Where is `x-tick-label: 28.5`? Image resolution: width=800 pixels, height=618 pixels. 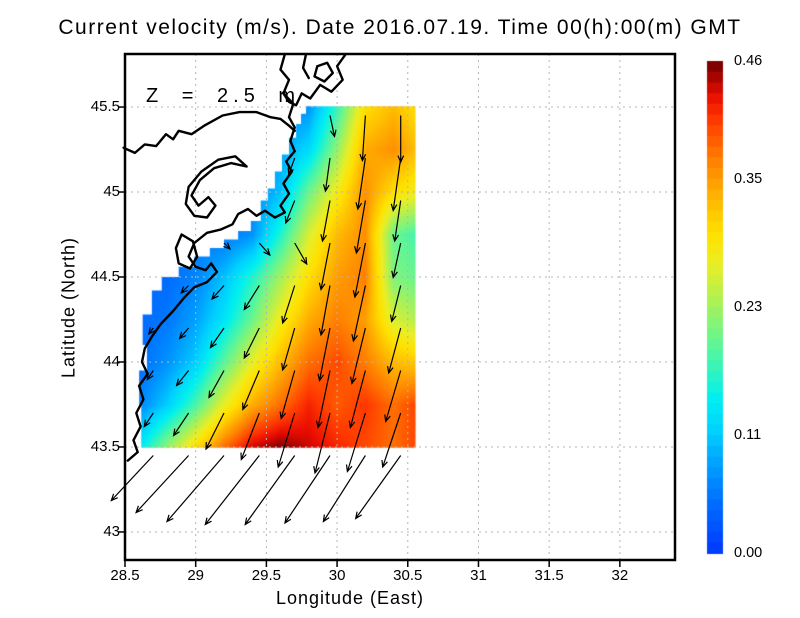
x-tick-label: 28.5 is located at coordinates (125, 575).